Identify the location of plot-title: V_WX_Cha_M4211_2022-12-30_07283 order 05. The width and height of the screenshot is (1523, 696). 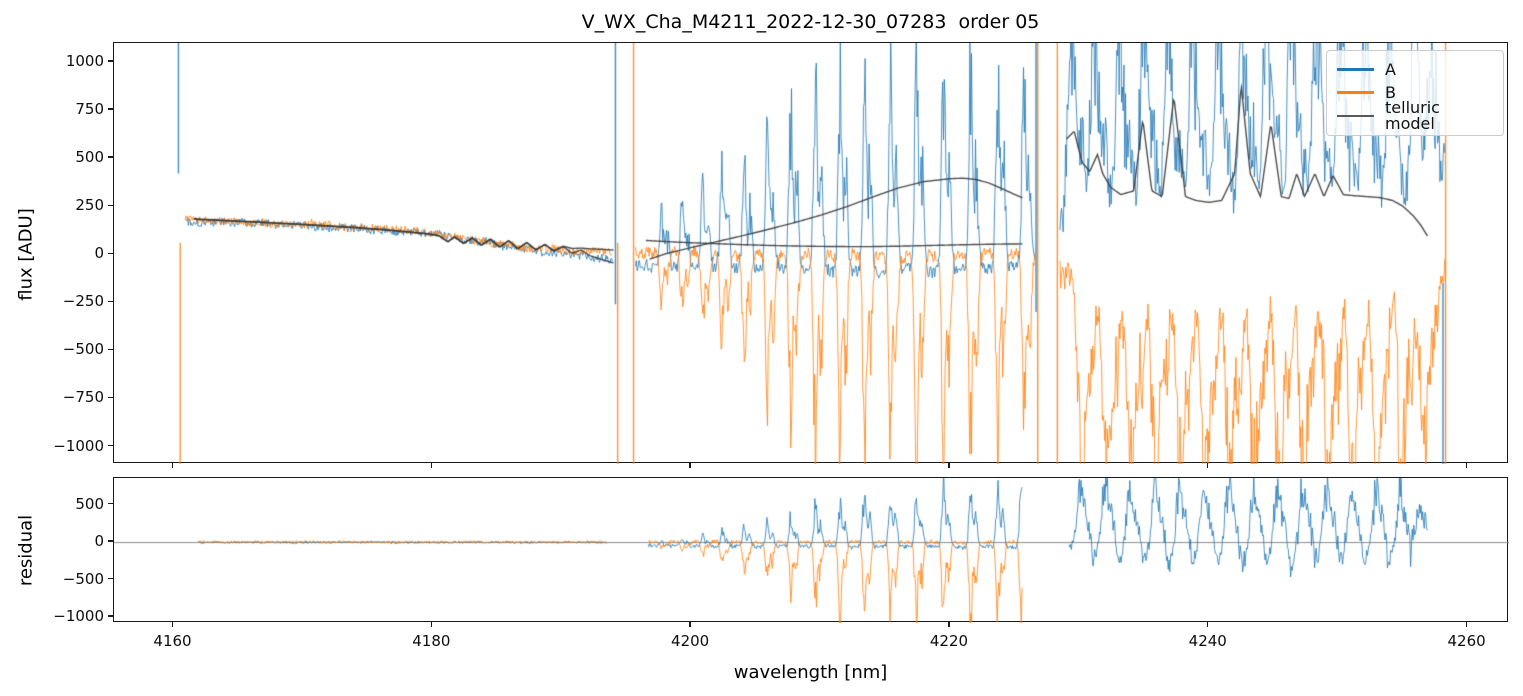
(810, 22).